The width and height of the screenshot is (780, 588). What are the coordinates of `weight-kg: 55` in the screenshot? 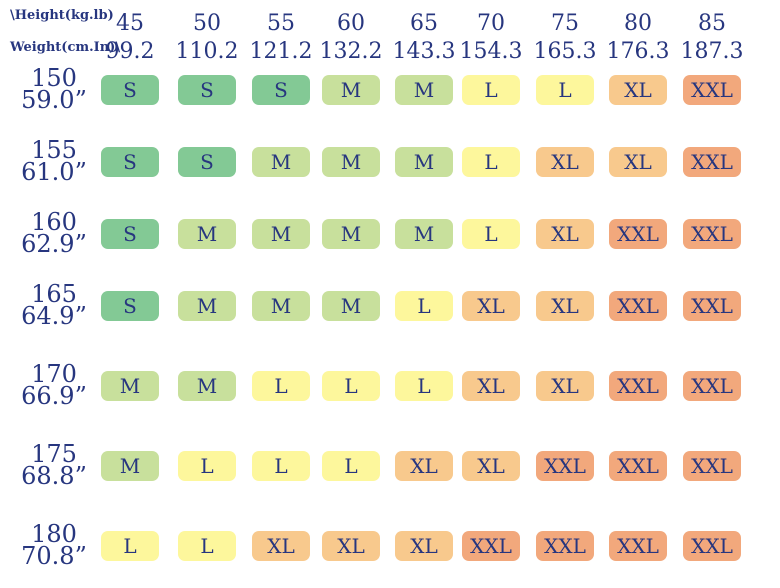 It's located at (281, 23).